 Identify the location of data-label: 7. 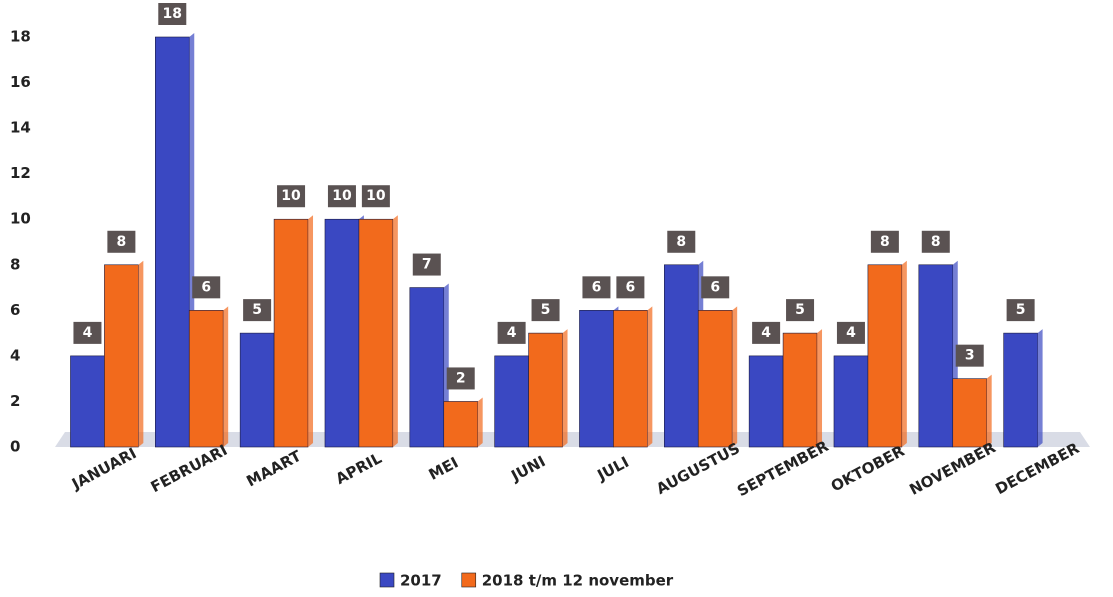
(426, 264).